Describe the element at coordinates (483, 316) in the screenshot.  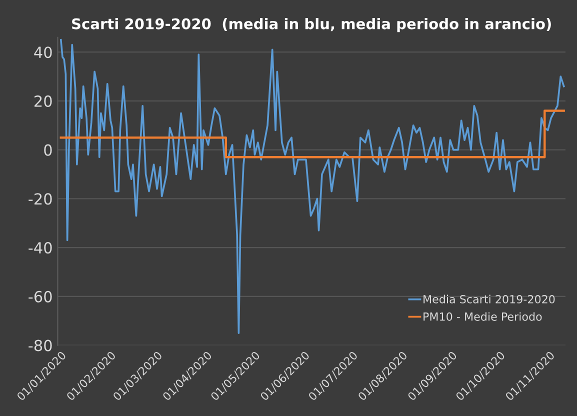
I see `legend-label: PM10 - Medie Periodo` at that location.